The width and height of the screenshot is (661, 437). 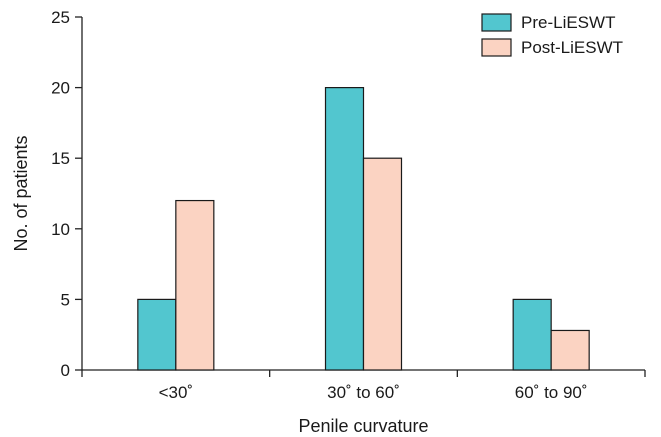 What do you see at coordinates (568, 22) in the screenshot?
I see `legend-label: Pre-LiESWT` at bounding box center [568, 22].